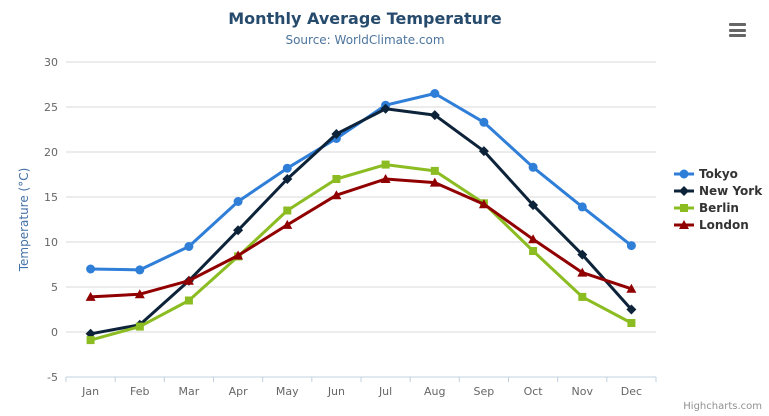 The height and width of the screenshot is (416, 769). I want to click on y-axis-tick-label: 10, so click(51, 242).